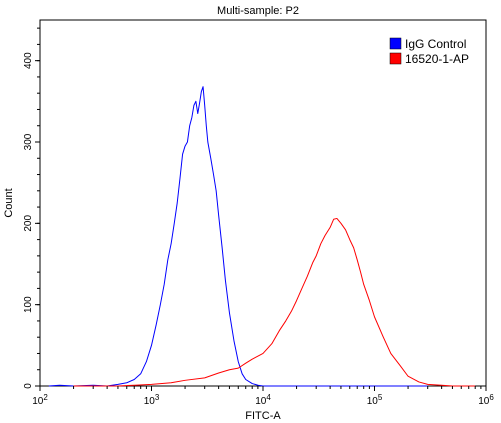 The height and width of the screenshot is (423, 501). I want to click on y-tick-label: 100, so click(28, 304).